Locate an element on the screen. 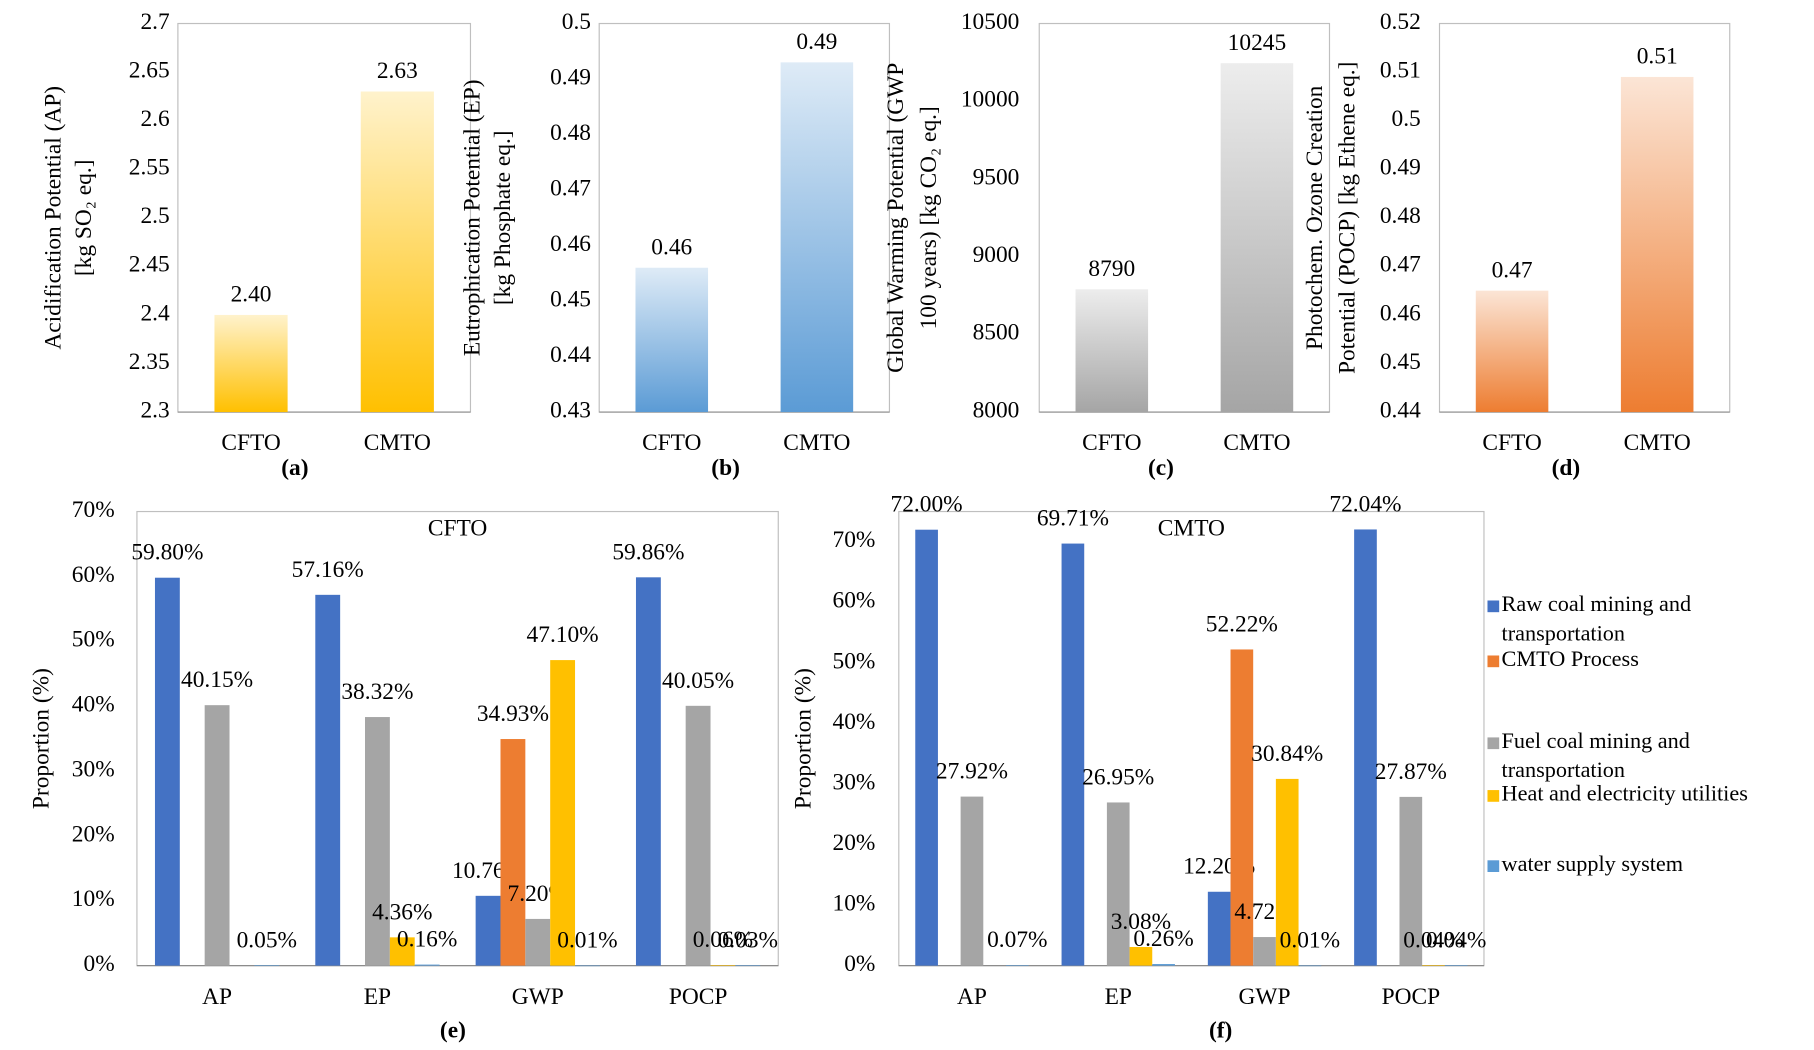  caption: (a) is located at coordinates (294, 468).